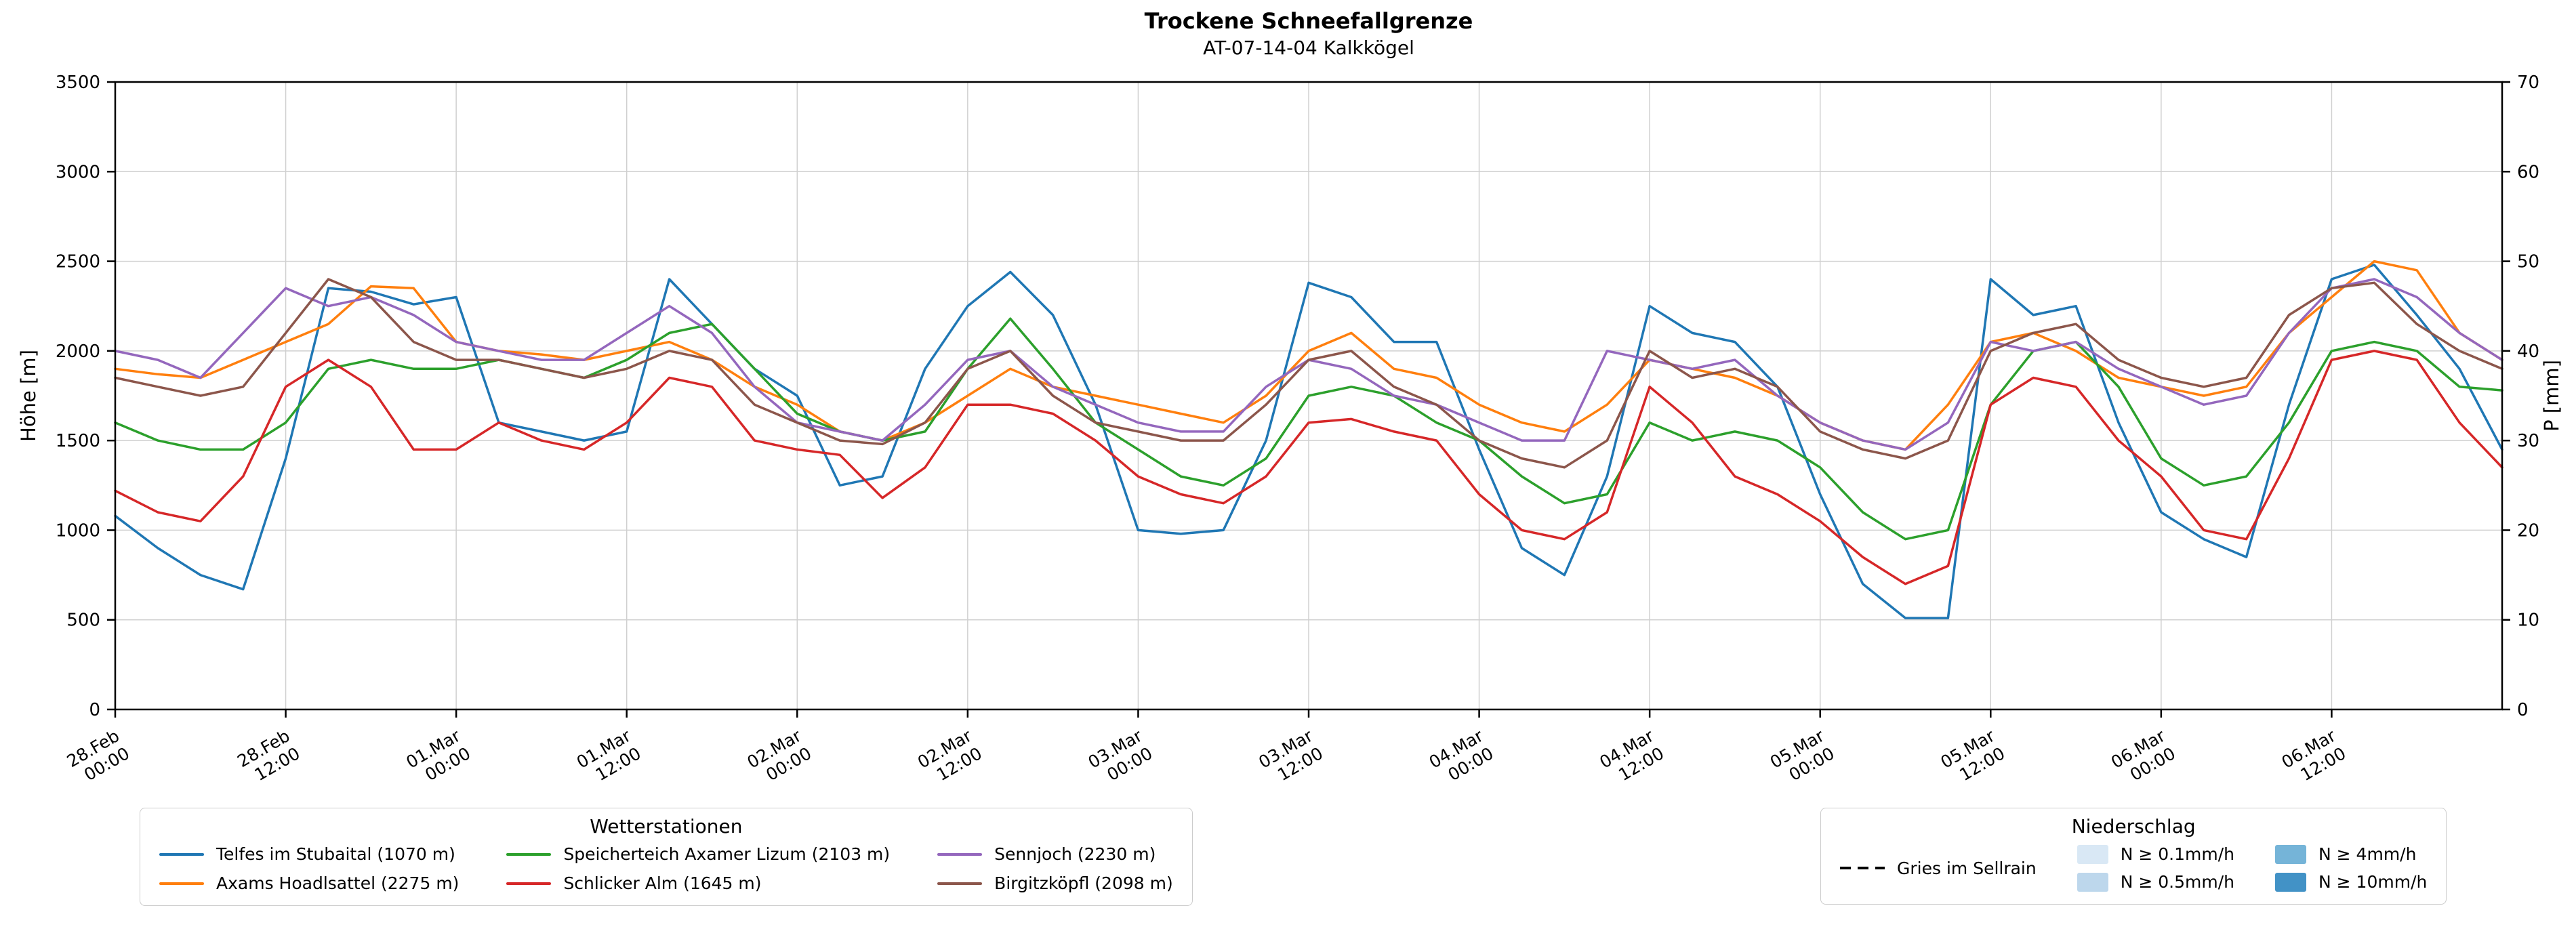 The image size is (2576, 929). What do you see at coordinates (78, 530) in the screenshot?
I see `ytick-label-left: 1000` at bounding box center [78, 530].